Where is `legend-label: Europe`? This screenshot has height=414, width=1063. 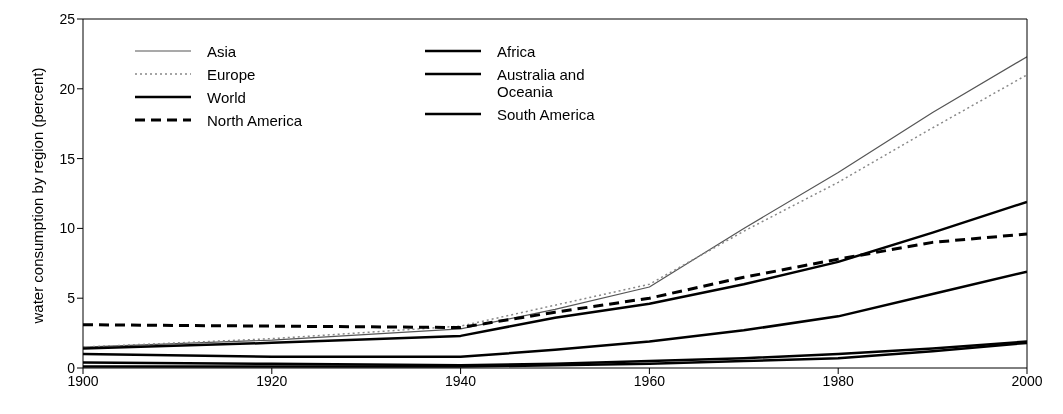 legend-label: Europe is located at coordinates (232, 74).